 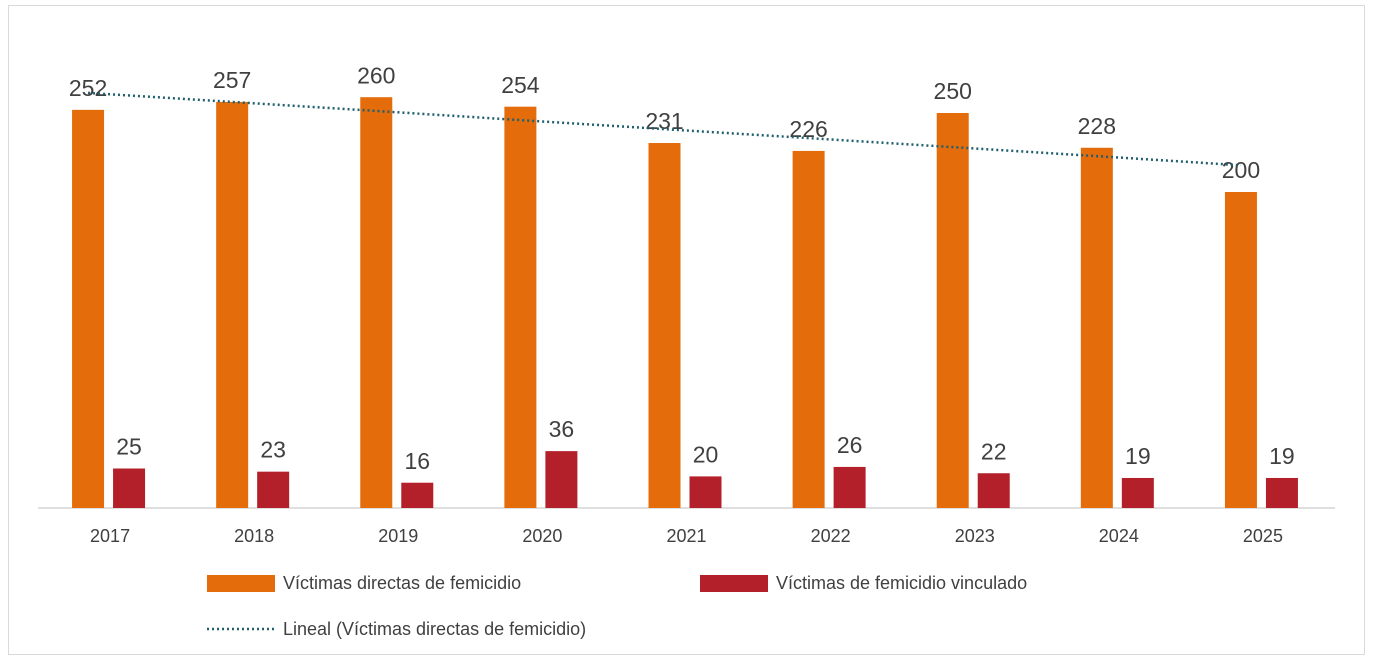 I want to click on data-label: 200, so click(x=1241, y=170).